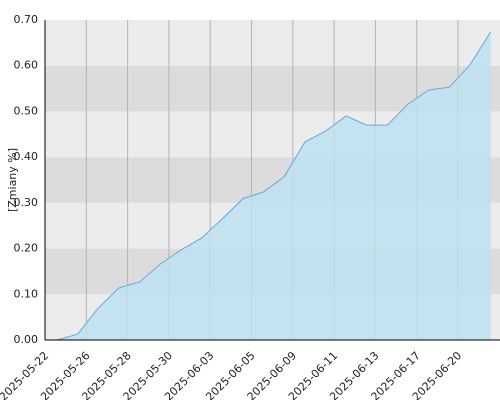  I want to click on y-tick-label: 0.10, so click(26, 293).